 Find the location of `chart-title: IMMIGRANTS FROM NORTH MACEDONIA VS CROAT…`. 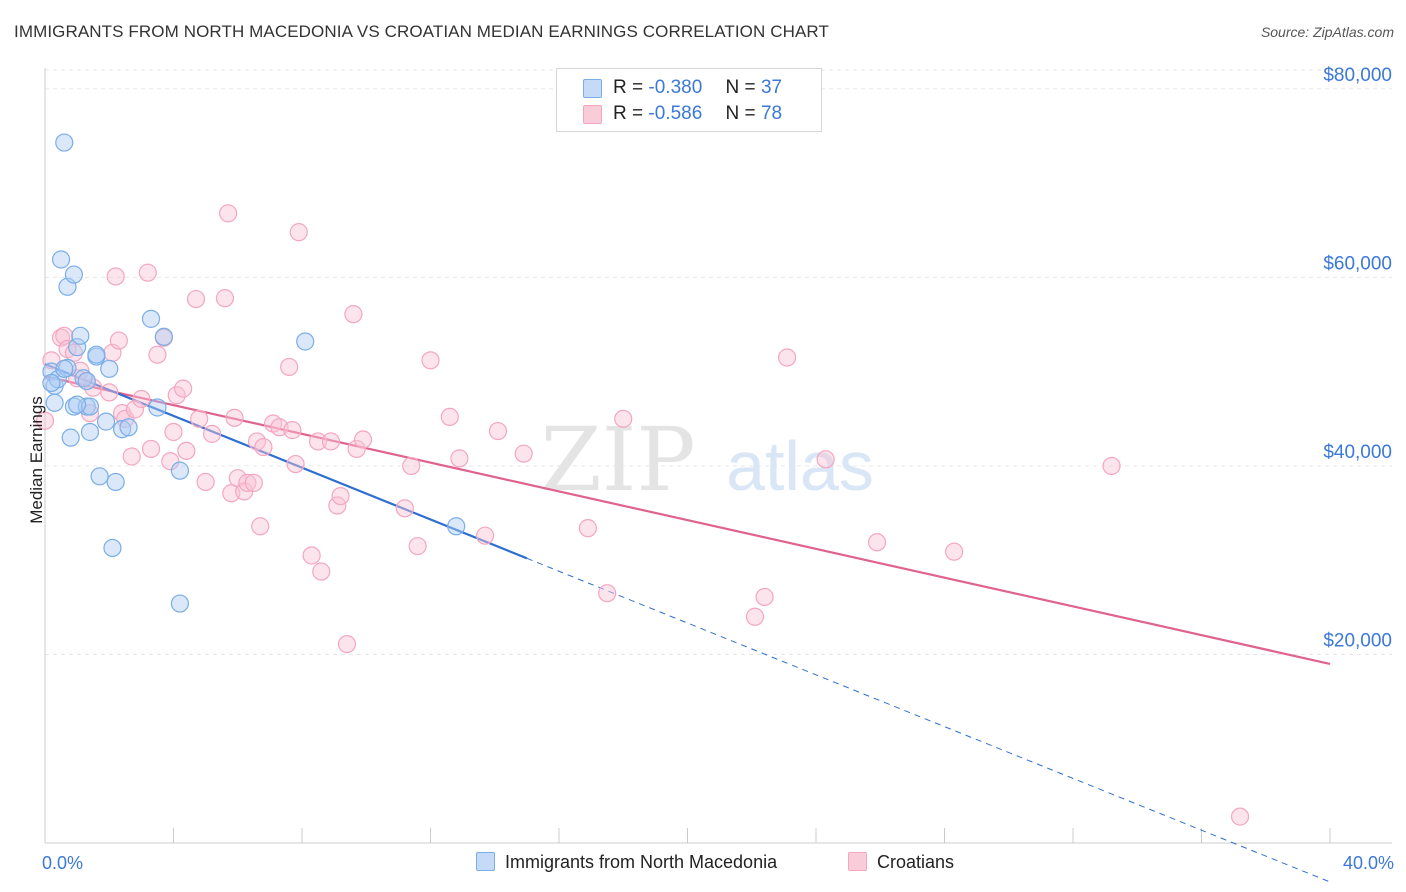

chart-title: IMMIGRANTS FROM NORTH MACEDONIA VS CROAT… is located at coordinates (421, 31).